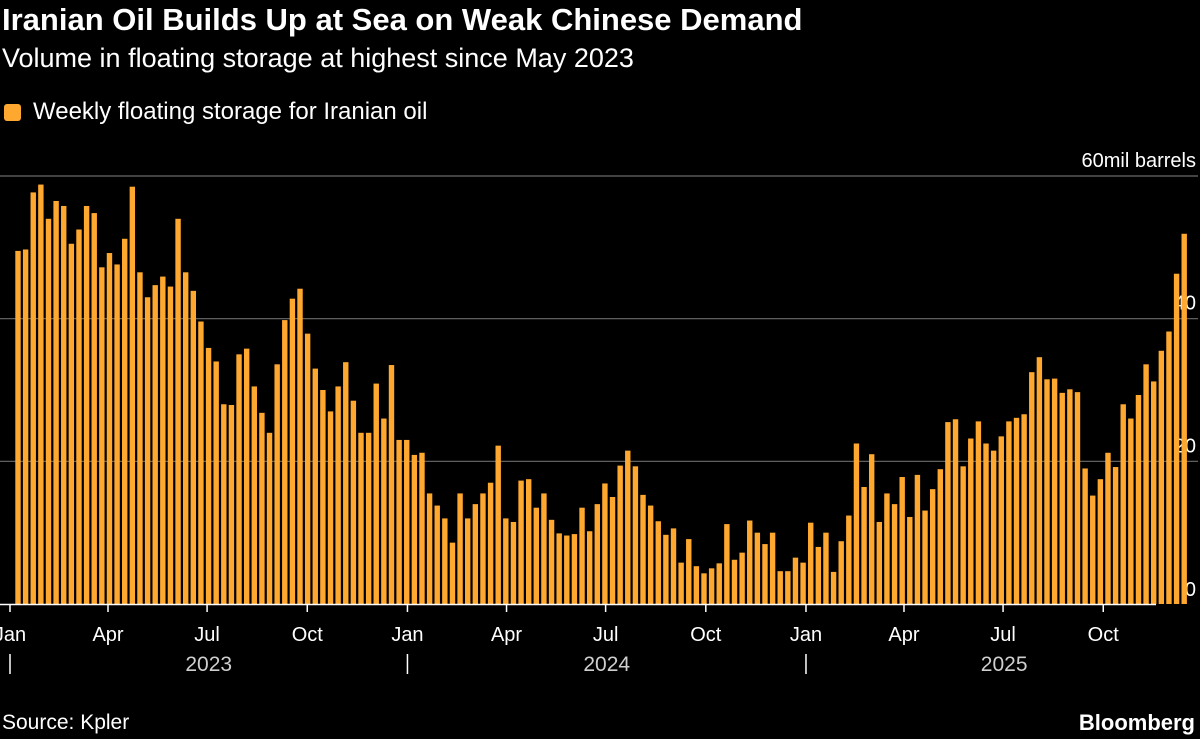 The image size is (1200, 739). What do you see at coordinates (1004, 664) in the screenshot?
I see `year-label: 2025` at bounding box center [1004, 664].